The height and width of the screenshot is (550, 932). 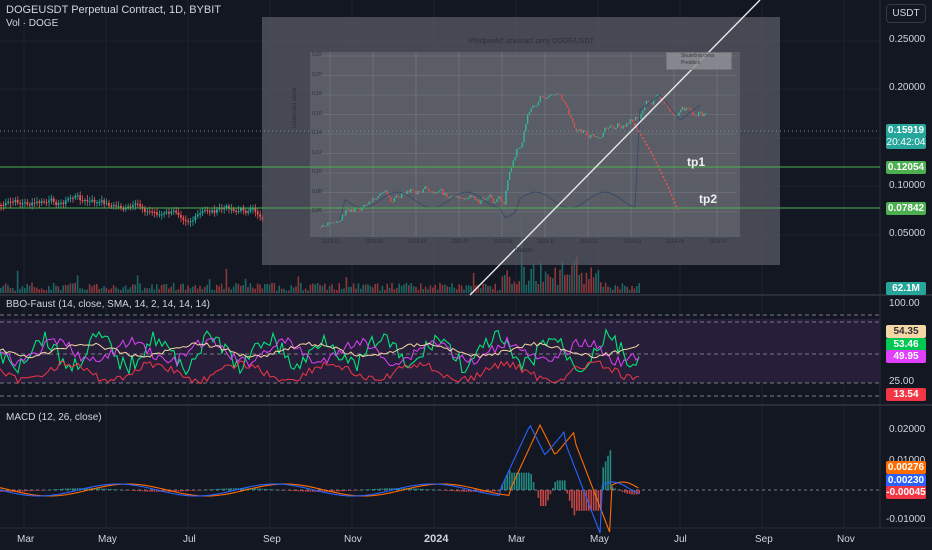 I want to click on volume-tag: 62.1M, so click(x=906, y=288).